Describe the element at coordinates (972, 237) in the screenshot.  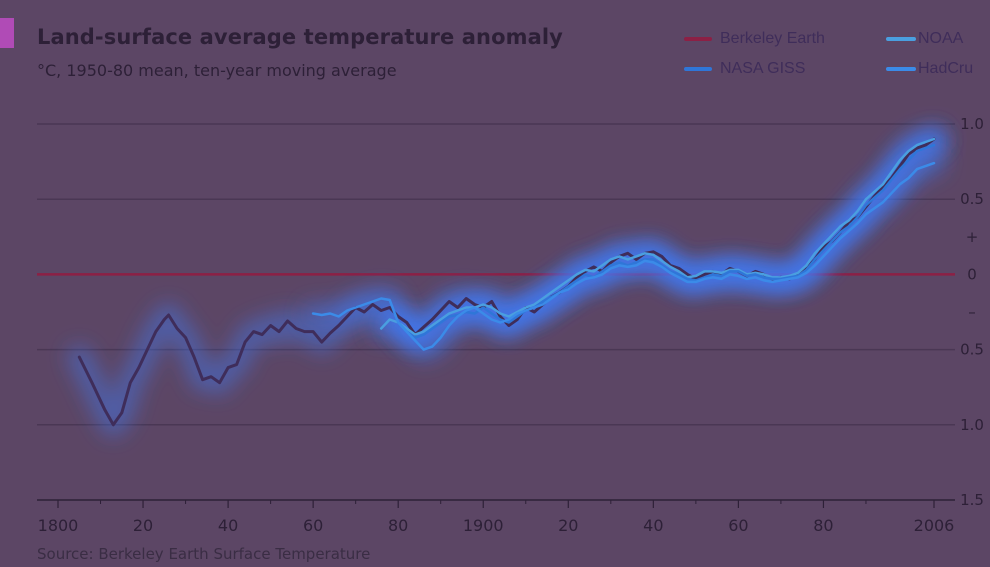
I see `y-tick-label: +` at that location.